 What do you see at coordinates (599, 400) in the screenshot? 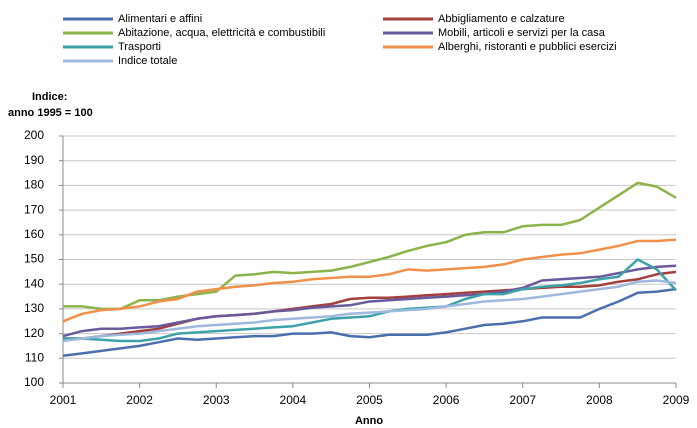
I see `x-tick-label: 2008` at bounding box center [599, 400].